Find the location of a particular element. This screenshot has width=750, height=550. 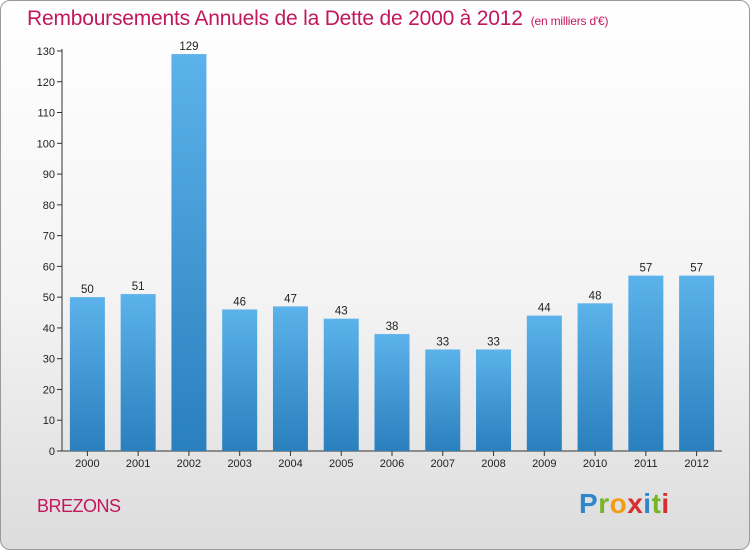

logo-letter: t is located at coordinates (656, 503).